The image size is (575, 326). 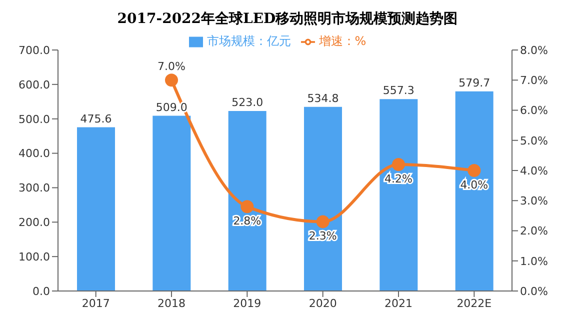 I want to click on legend-label: 增速：%, so click(x=342, y=41).